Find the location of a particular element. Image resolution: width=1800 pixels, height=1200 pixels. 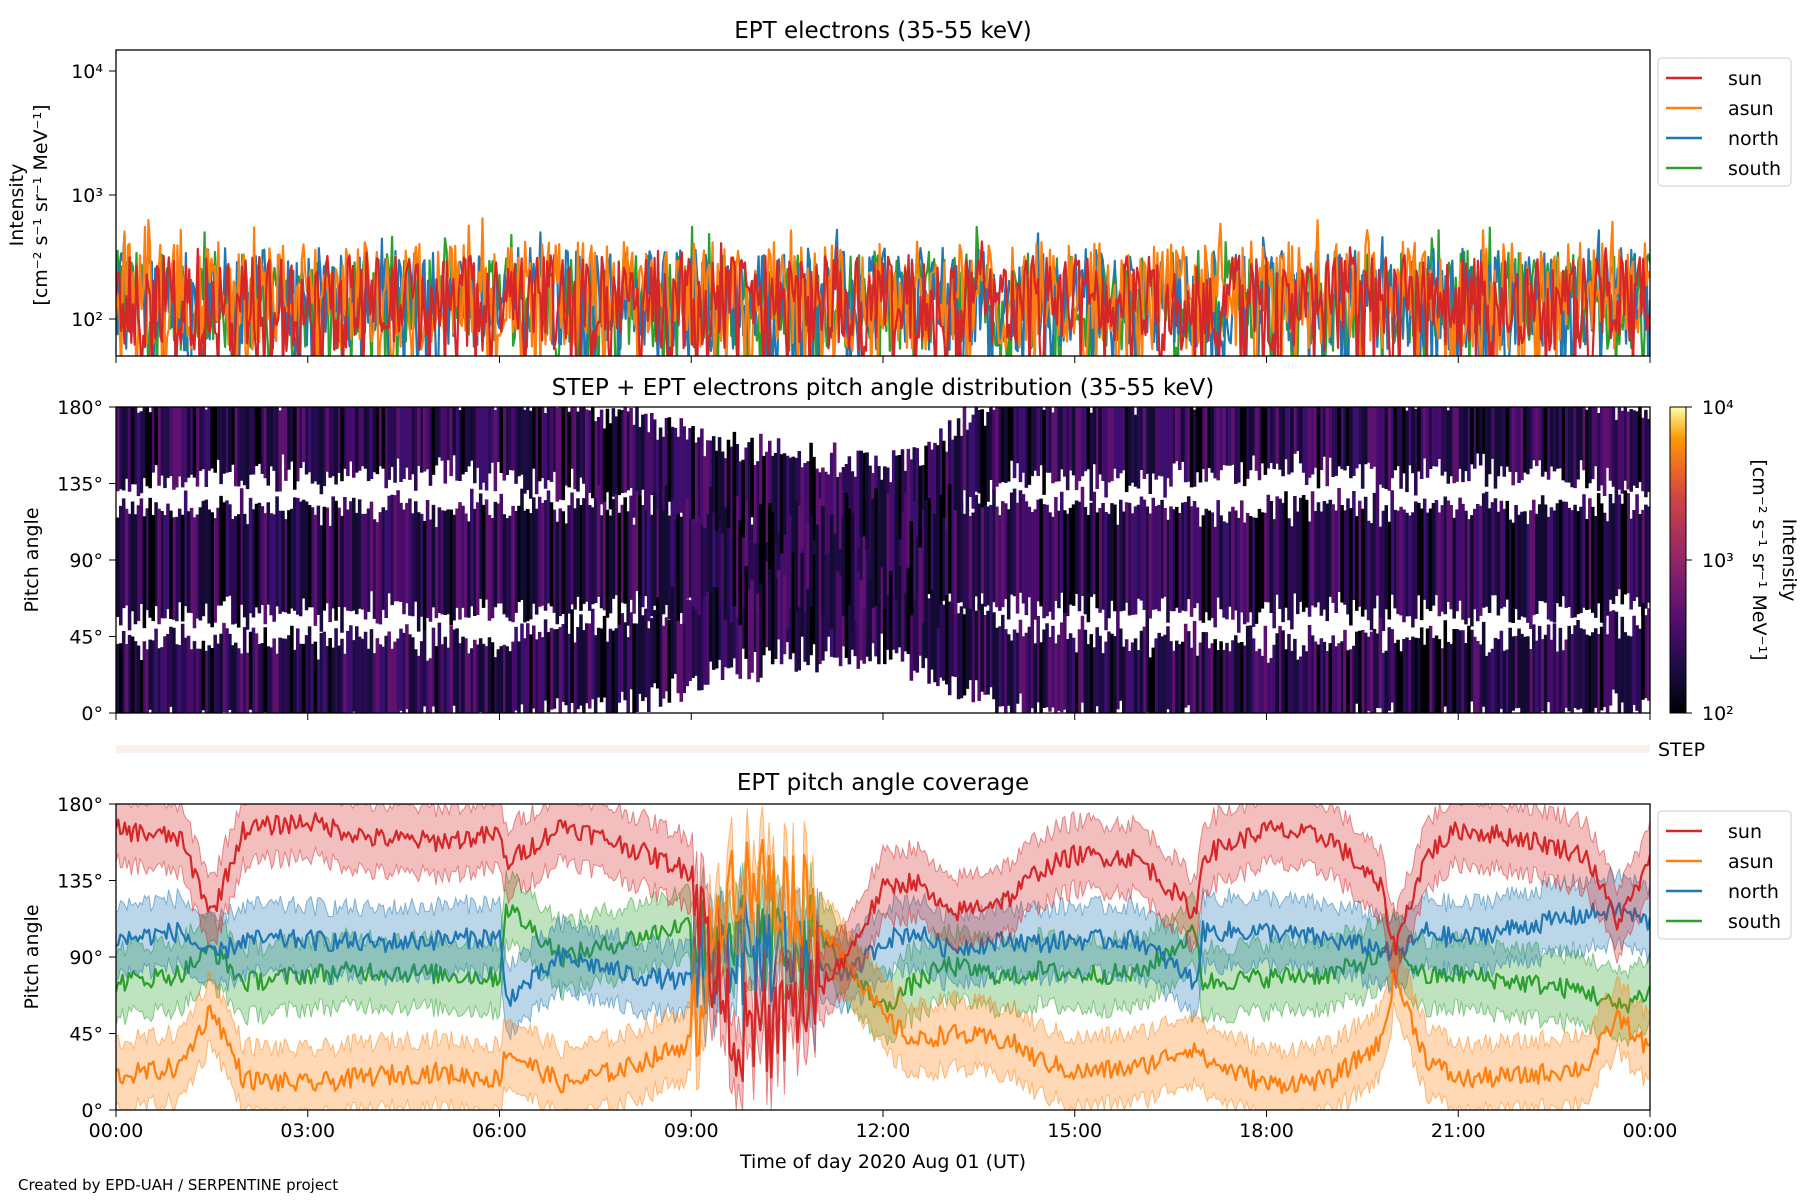

colorbar-label-line1: Intensity is located at coordinates (1789, 560).